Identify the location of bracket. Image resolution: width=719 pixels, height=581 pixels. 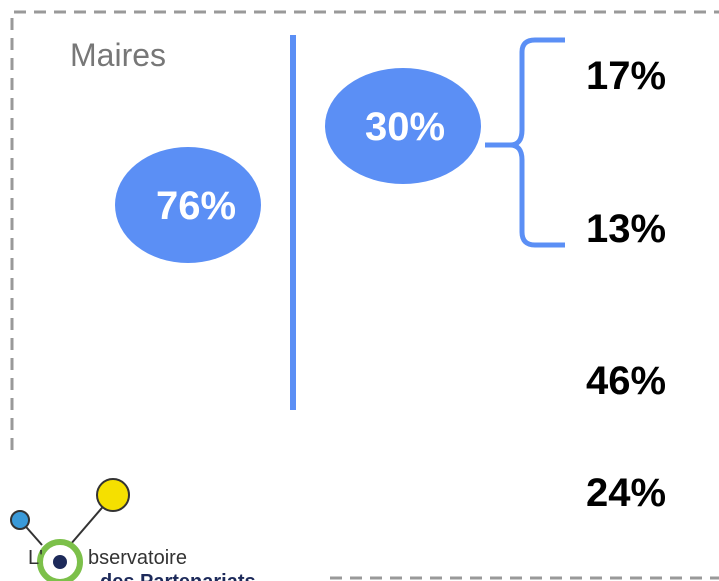
(525, 142).